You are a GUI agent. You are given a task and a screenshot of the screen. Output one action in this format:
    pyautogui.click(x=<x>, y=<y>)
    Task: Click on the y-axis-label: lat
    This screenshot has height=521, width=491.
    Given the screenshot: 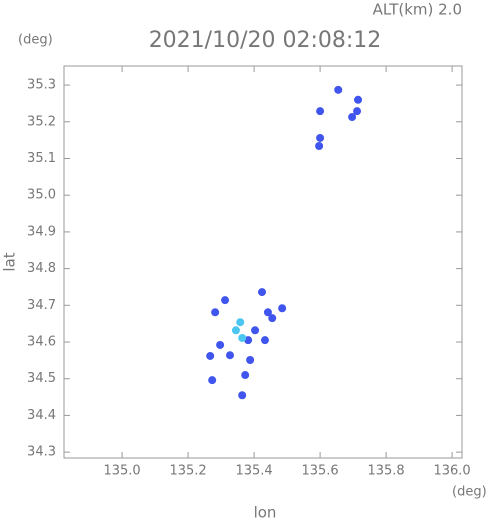 What is the action you would take?
    pyautogui.click(x=10, y=261)
    